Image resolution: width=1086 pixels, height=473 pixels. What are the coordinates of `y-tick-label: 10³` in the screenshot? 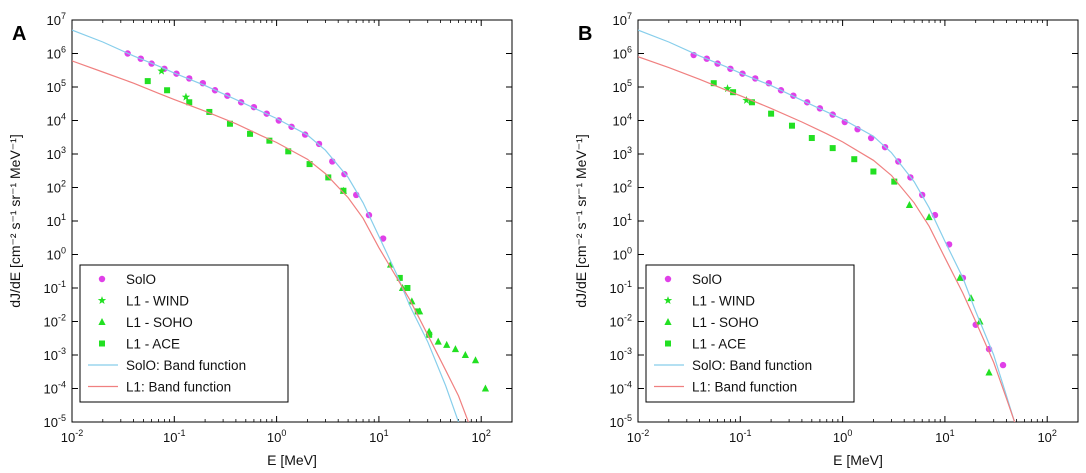 It's located at (622, 153).